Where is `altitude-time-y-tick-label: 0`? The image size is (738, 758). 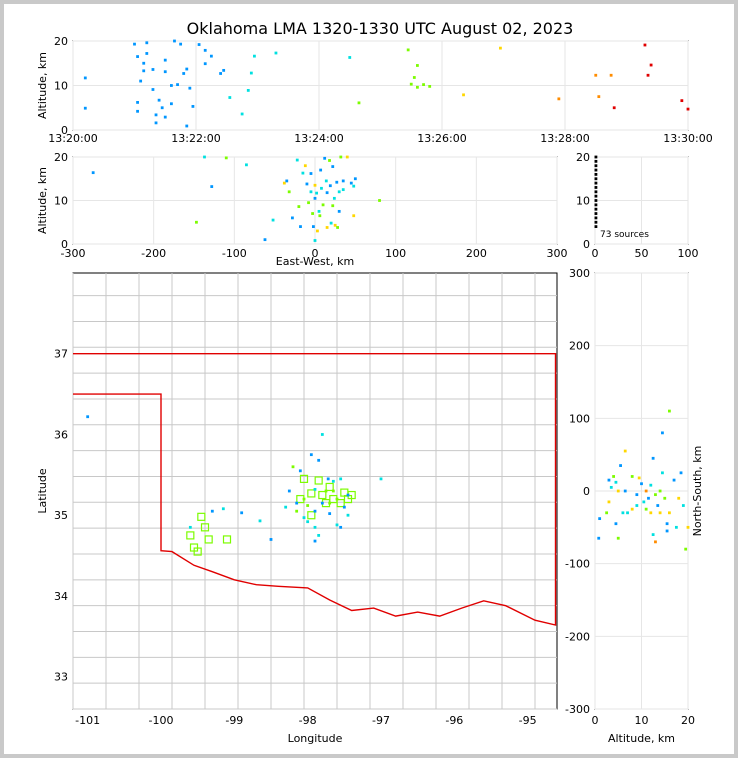 altitude-time-y-tick-label: 0 is located at coordinates (64, 130).